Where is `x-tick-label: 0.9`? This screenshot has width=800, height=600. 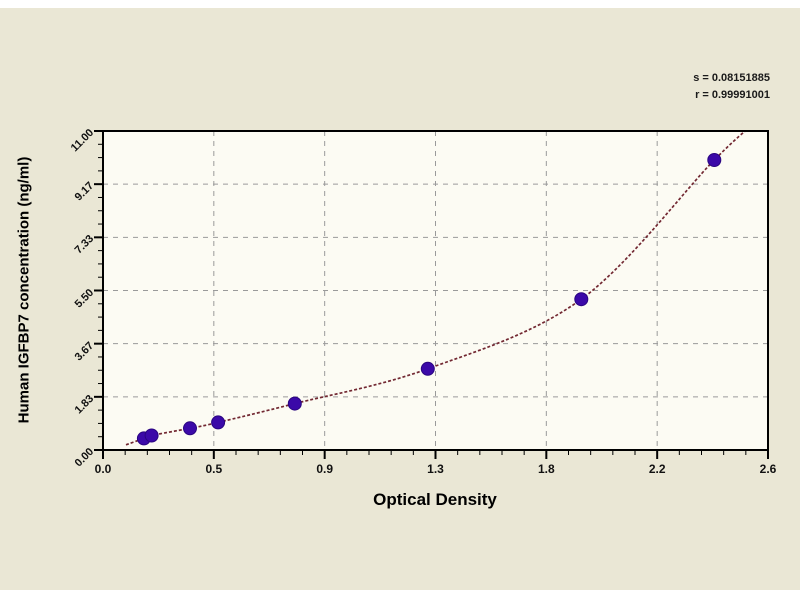 x-tick-label: 0.9 is located at coordinates (325, 469).